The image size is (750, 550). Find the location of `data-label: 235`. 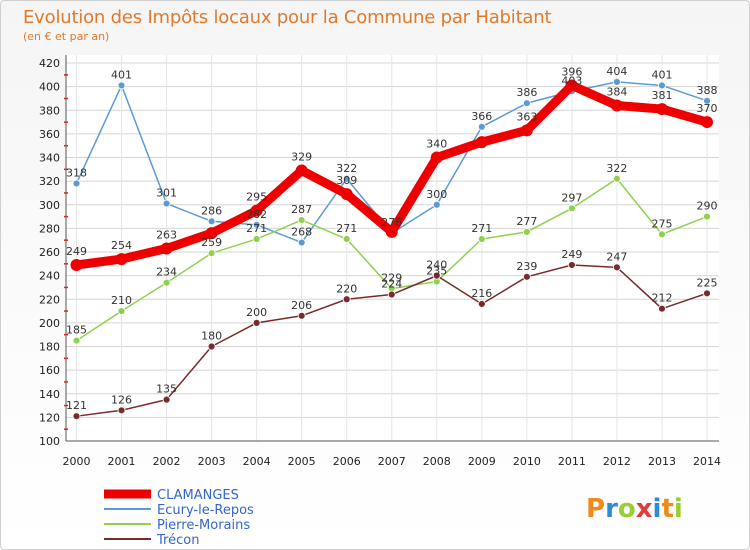

data-label: 235 is located at coordinates (436, 271).